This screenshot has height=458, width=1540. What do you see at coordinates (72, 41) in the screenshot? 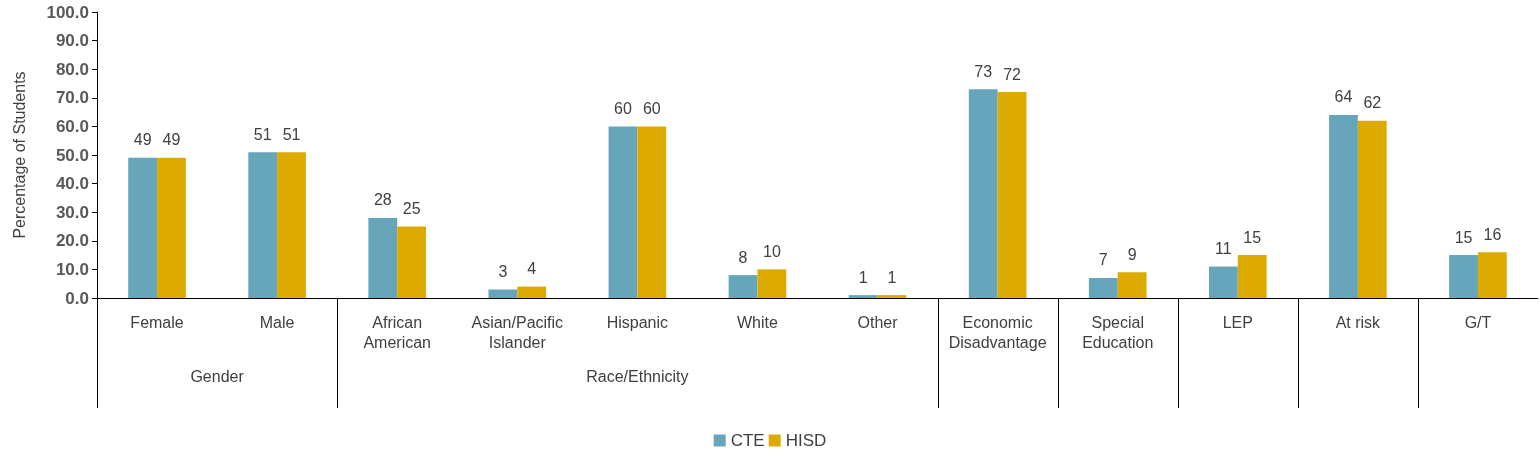
I see `y-tick-label: 90.0` at bounding box center [72, 41].